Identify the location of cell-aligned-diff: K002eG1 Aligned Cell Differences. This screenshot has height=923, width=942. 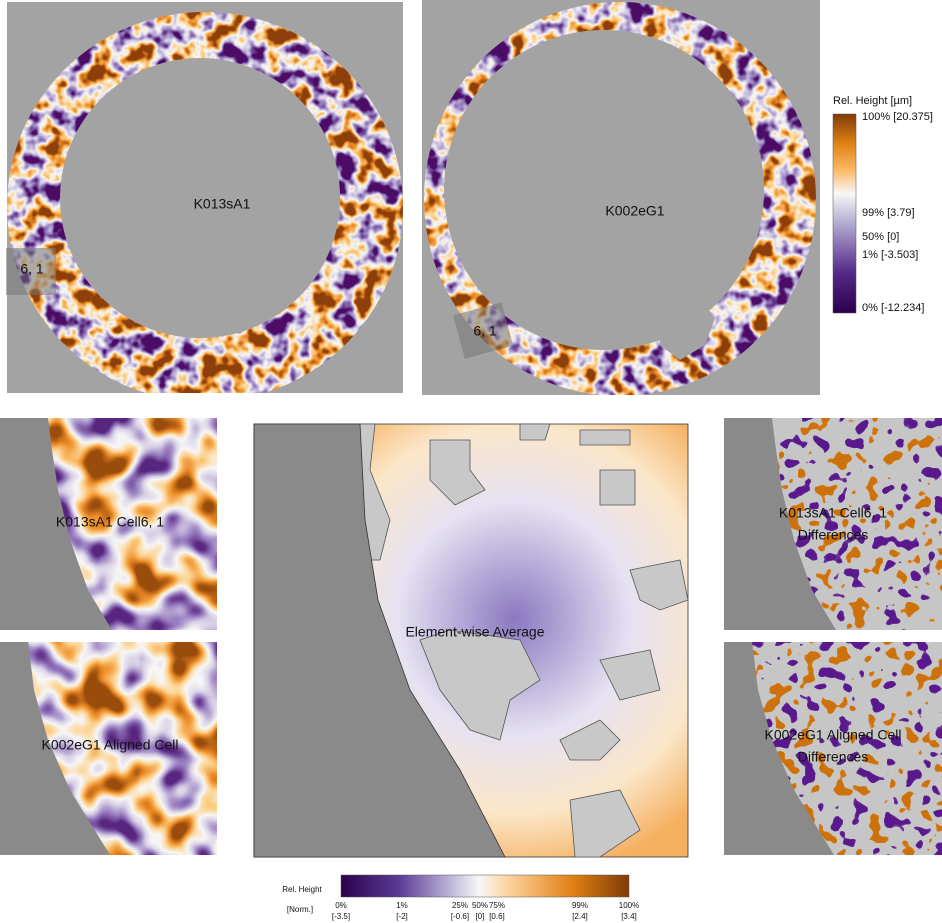
(833, 748).